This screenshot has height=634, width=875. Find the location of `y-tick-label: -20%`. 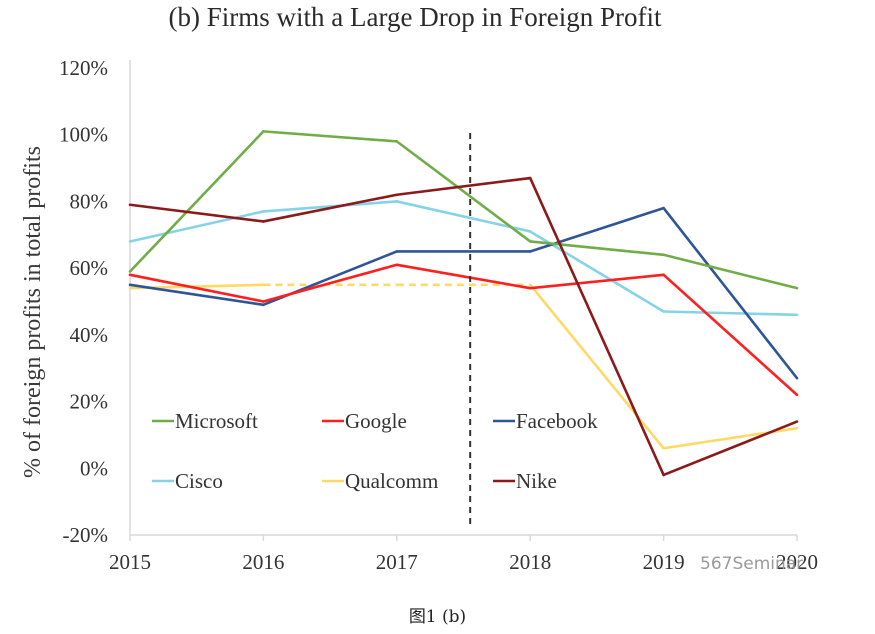

y-tick-label: -20% is located at coordinates (86, 535).